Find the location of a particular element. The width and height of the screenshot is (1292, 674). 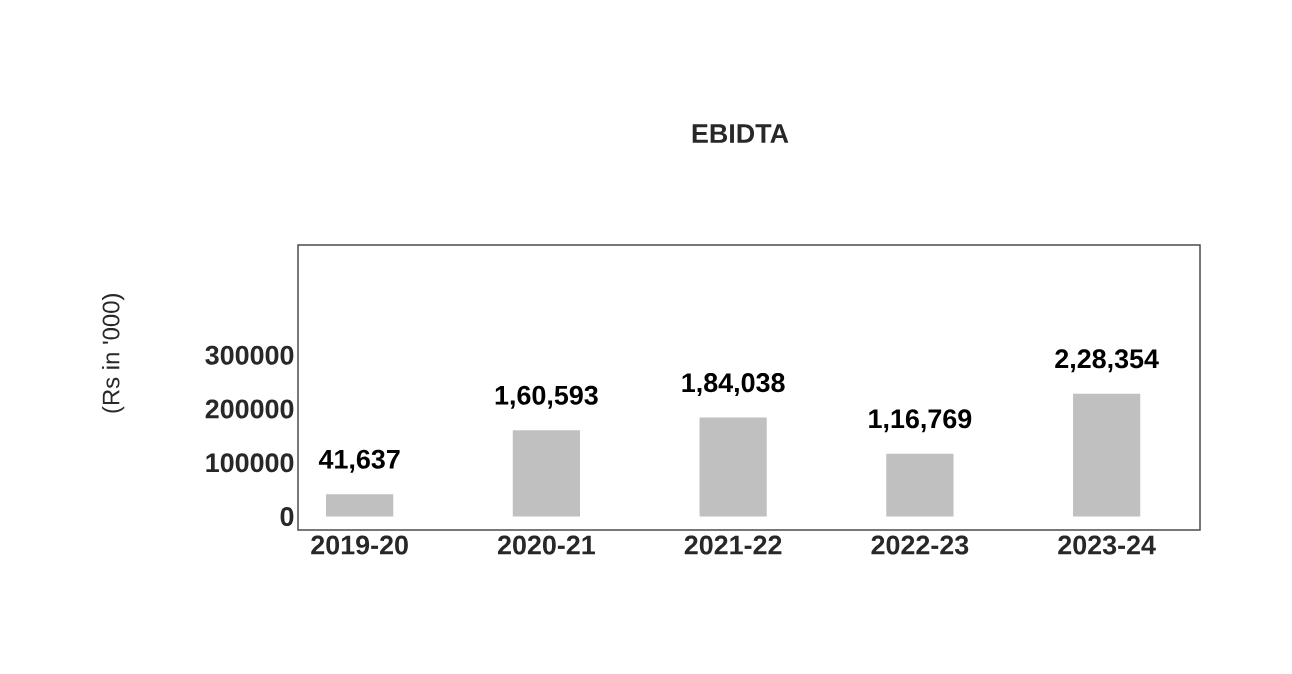

data-label: 1,60,593 is located at coordinates (546, 397).